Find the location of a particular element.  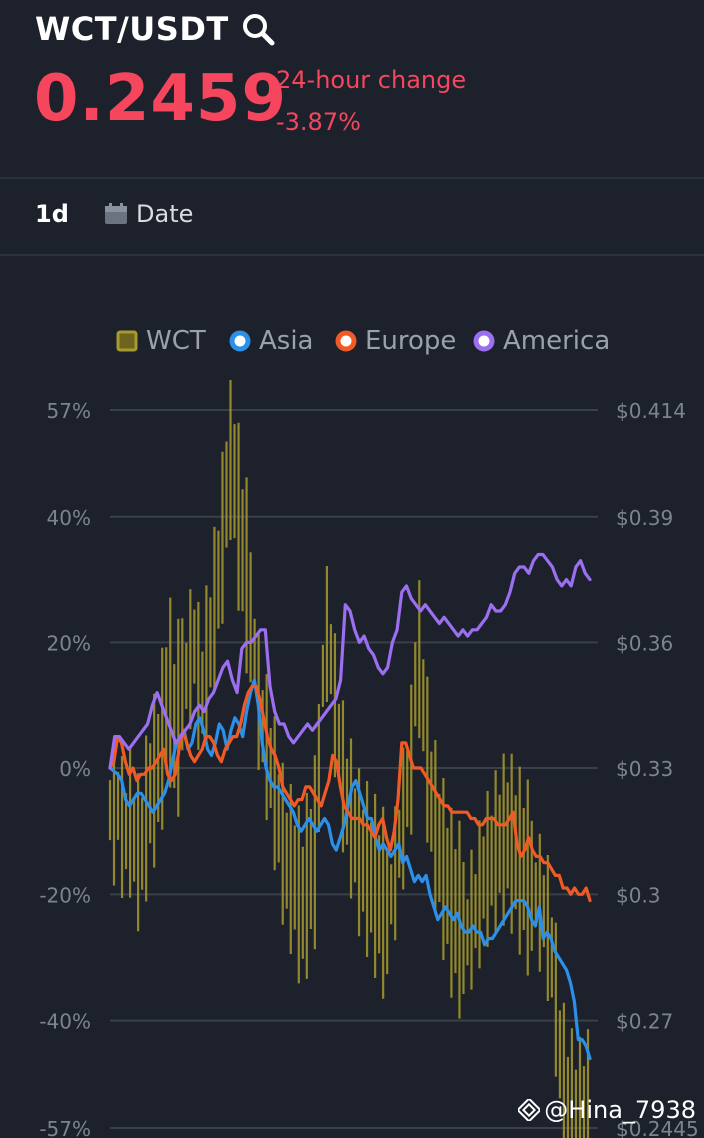

right-axis-tick-label: $0.39 is located at coordinates (644, 518).